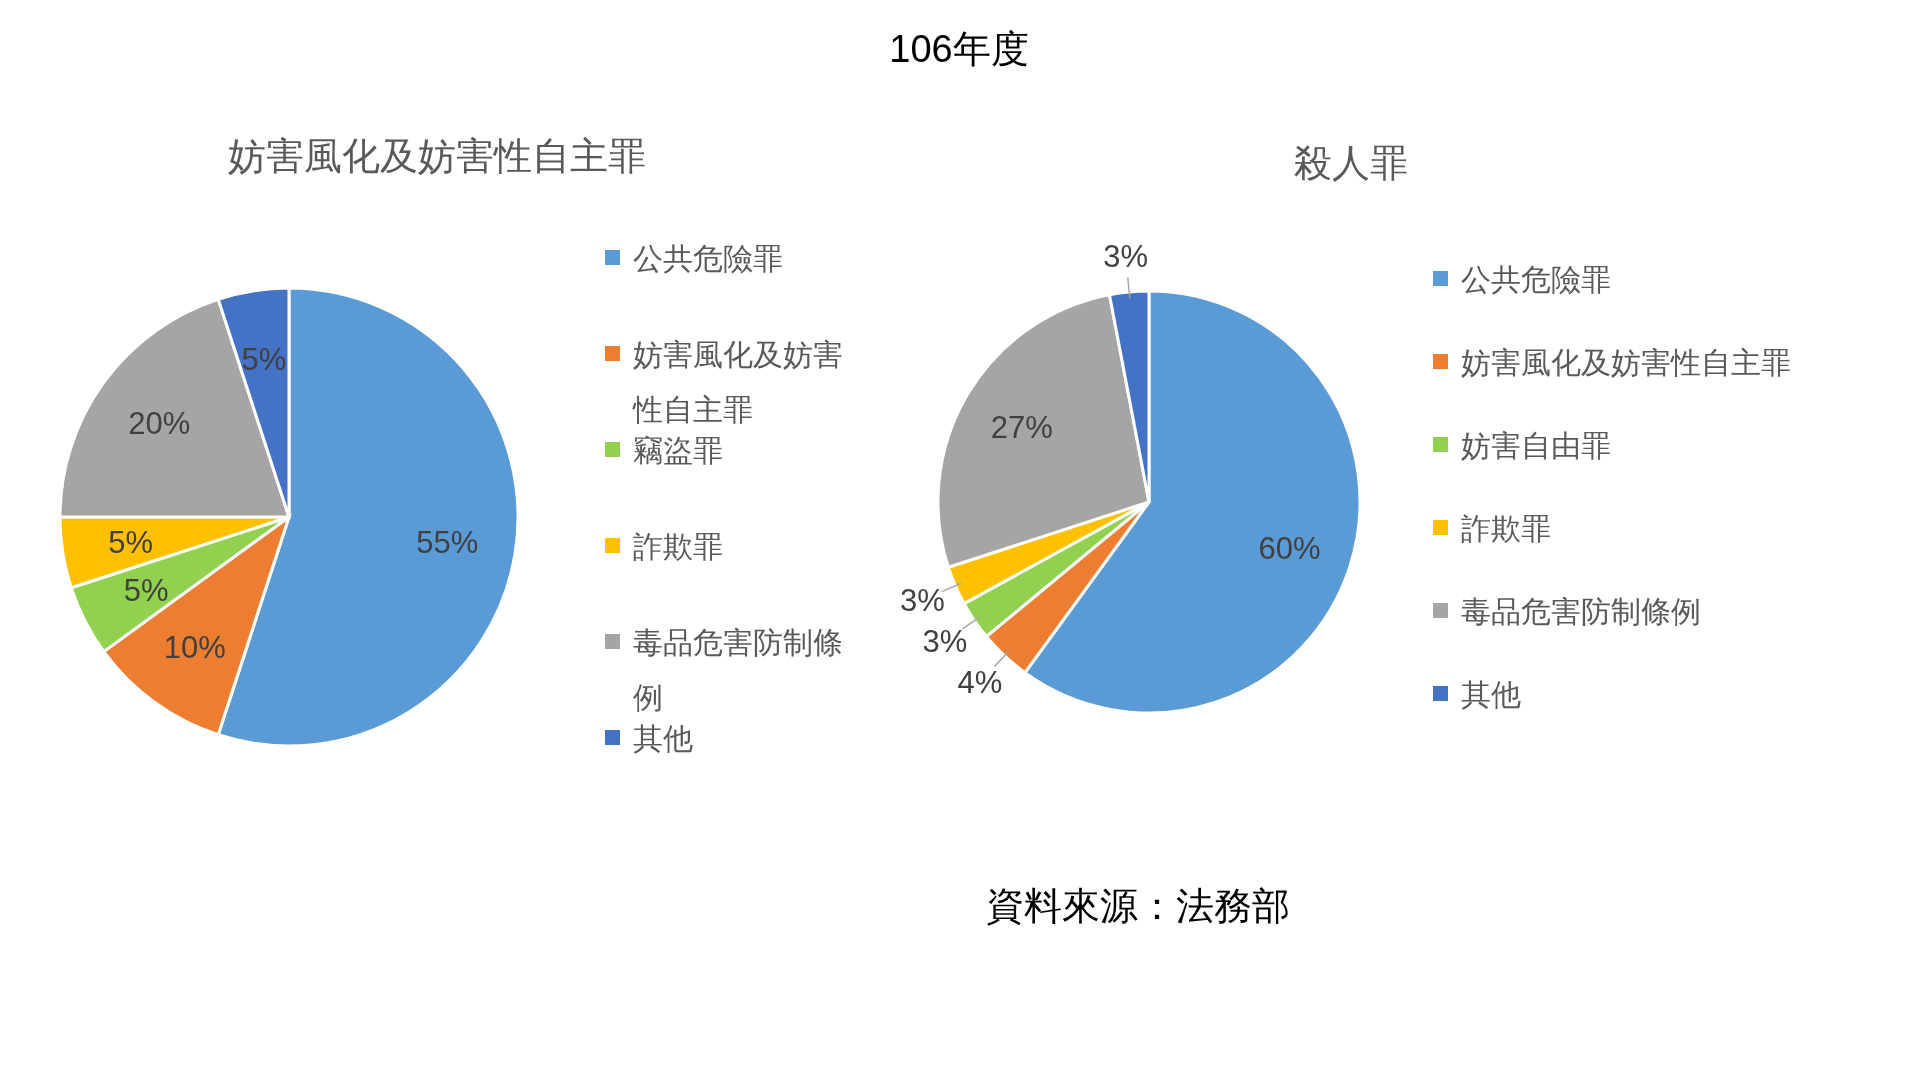  Describe the element at coordinates (980, 682) in the screenshot. I see `data-label: 4%` at that location.